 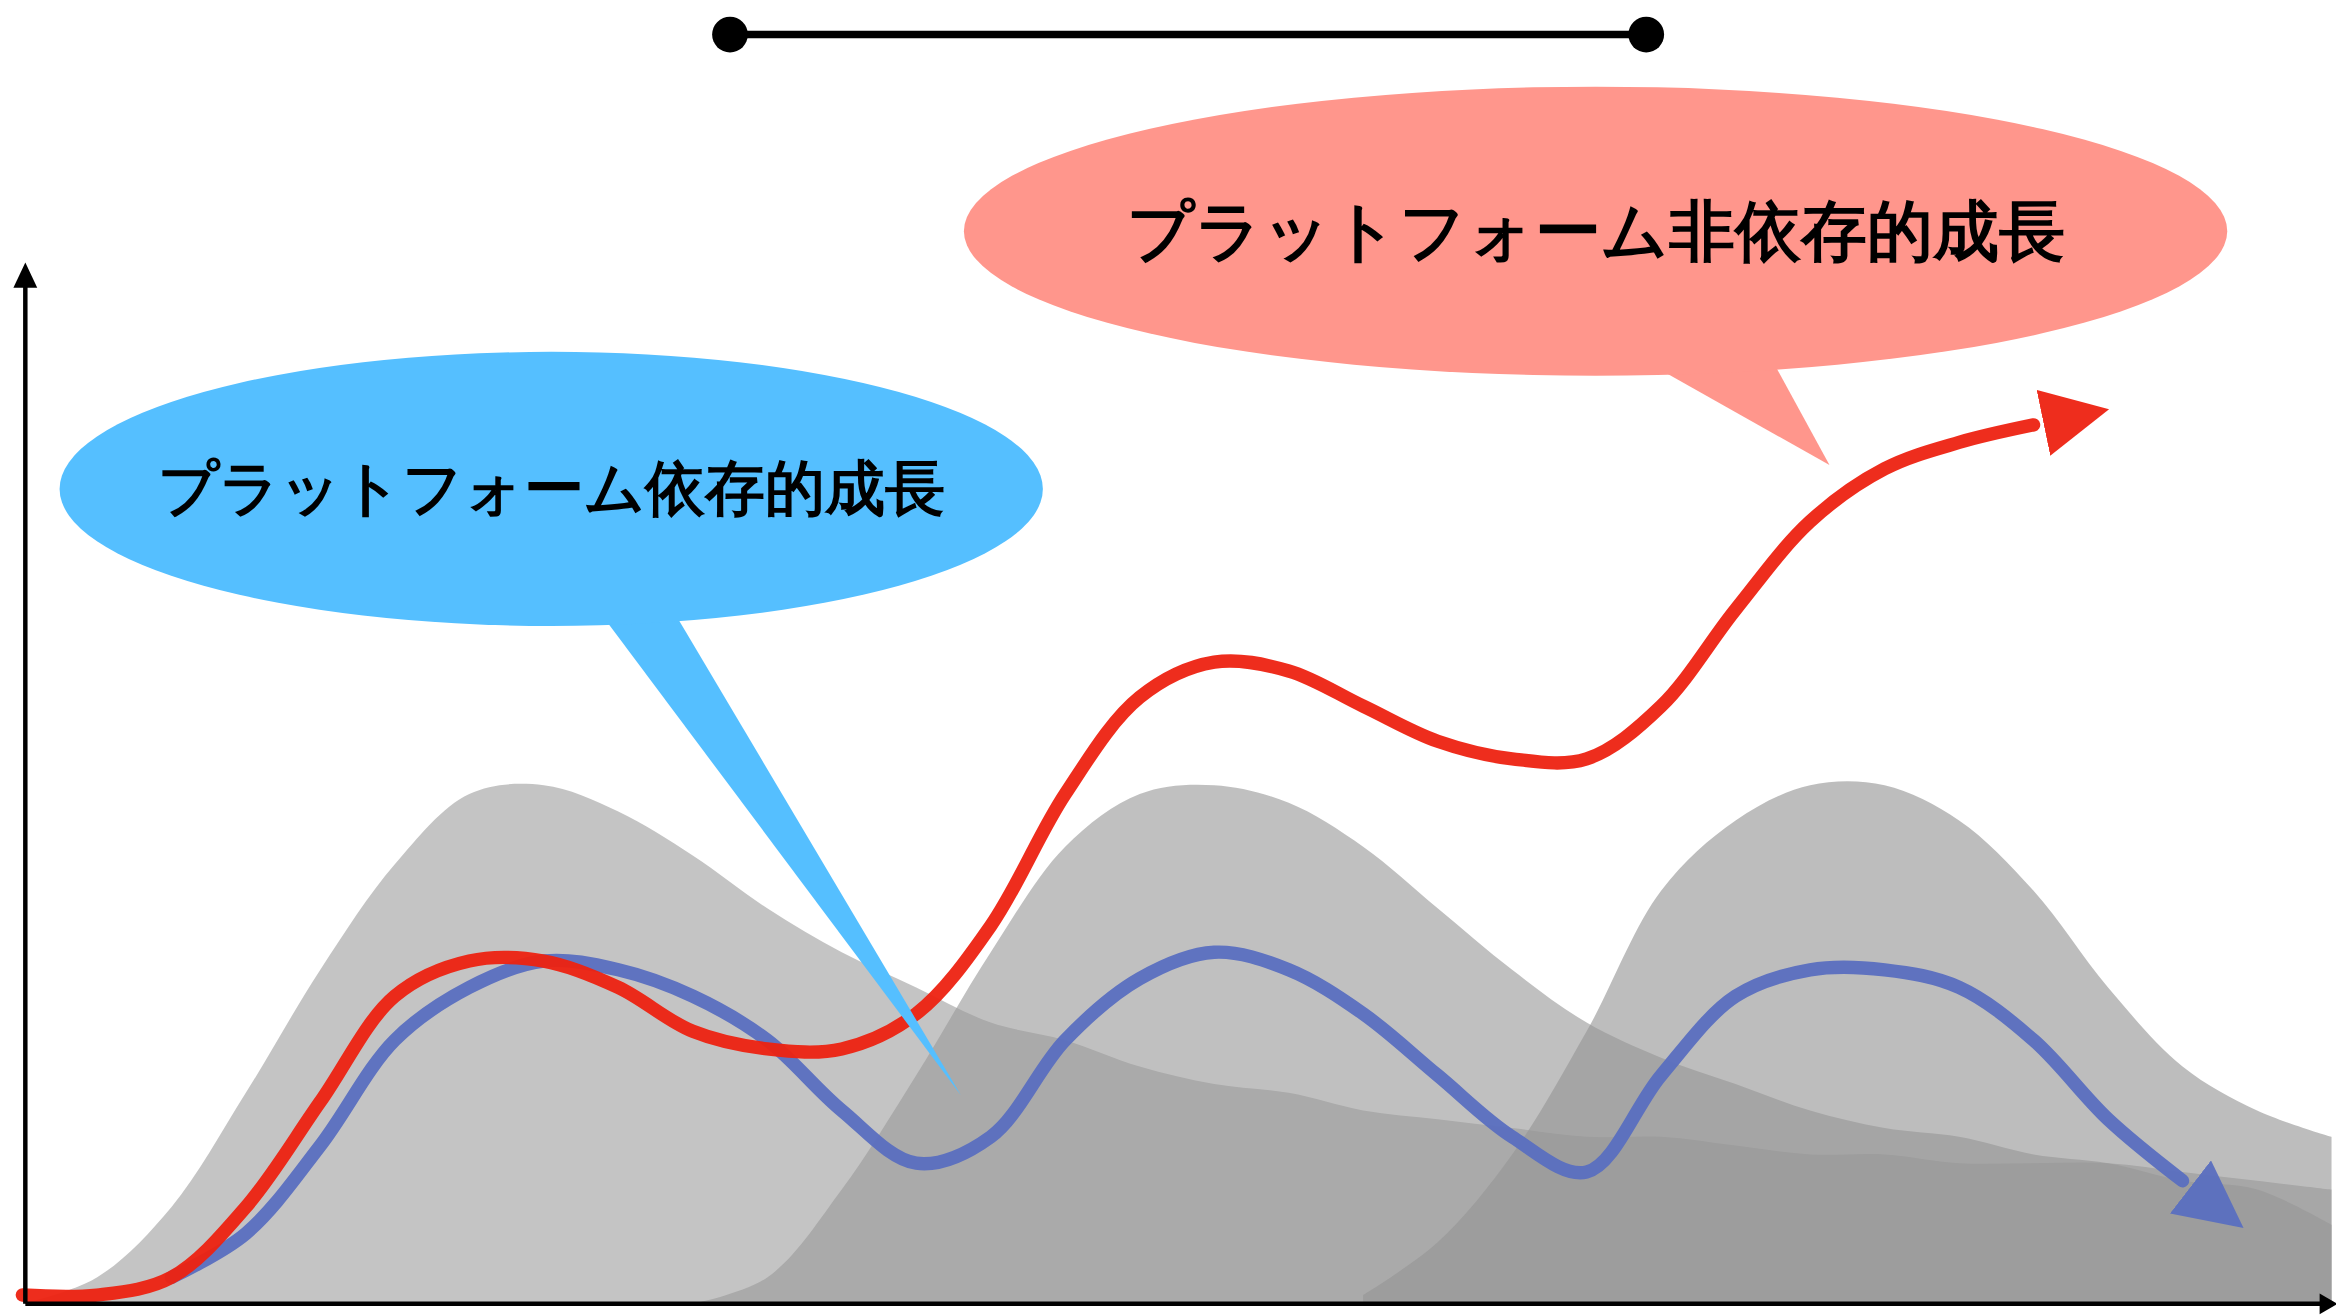 What do you see at coordinates (1595, 231) in the screenshot?
I see `text: プラットフォーム非依存的成長` at bounding box center [1595, 231].